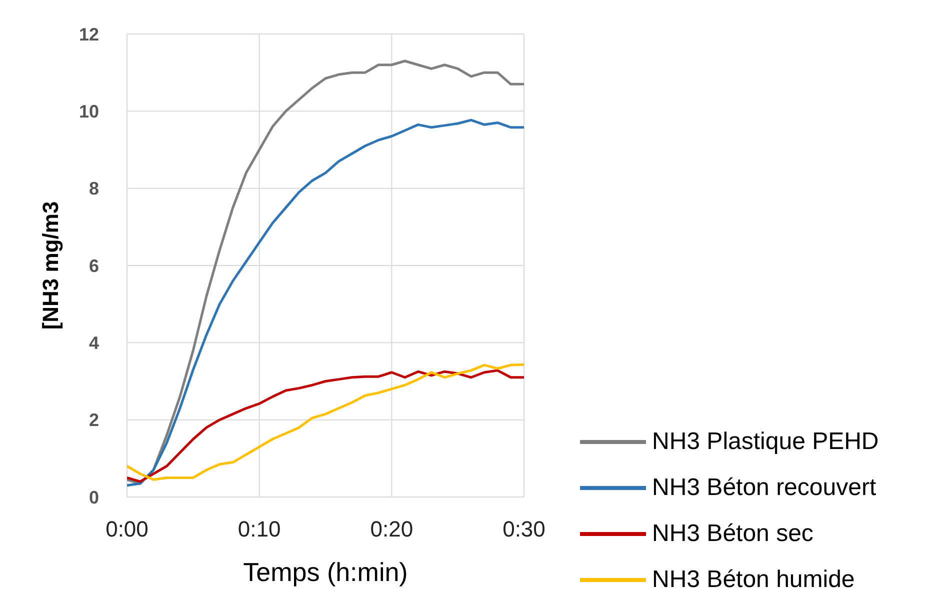  What do you see at coordinates (753, 580) in the screenshot?
I see `legend-label: NH3 Béton humide` at bounding box center [753, 580].